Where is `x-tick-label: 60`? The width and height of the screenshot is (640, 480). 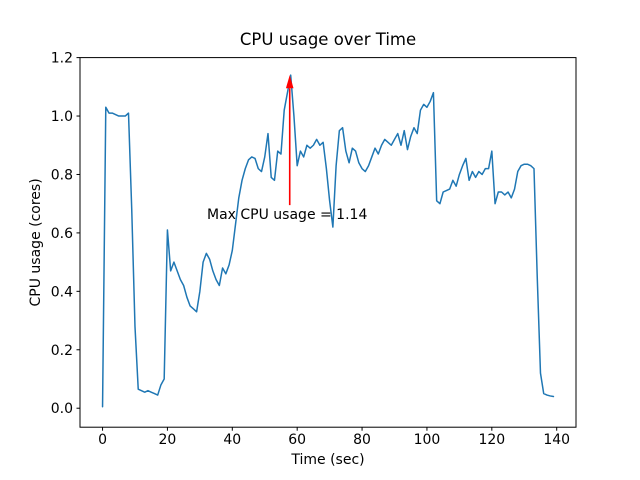 x-tick-label: 60 is located at coordinates (297, 440).